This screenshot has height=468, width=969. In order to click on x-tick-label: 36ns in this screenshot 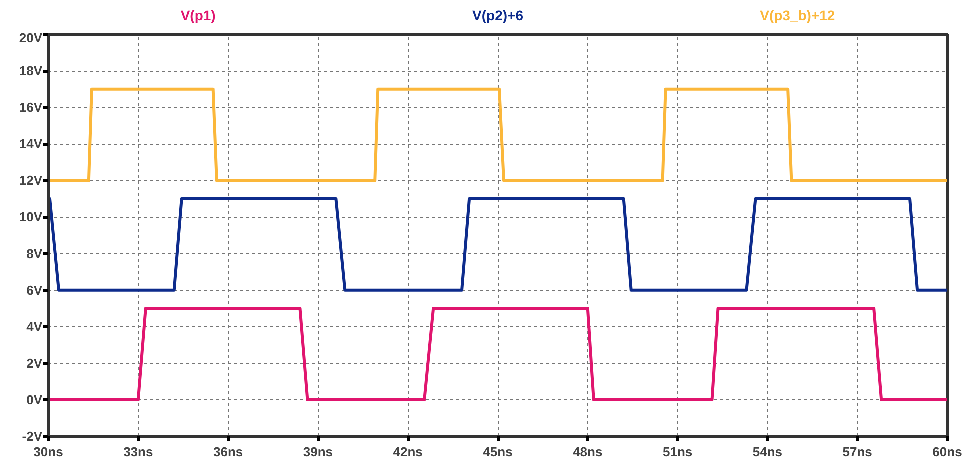, I will do `click(228, 452)`.